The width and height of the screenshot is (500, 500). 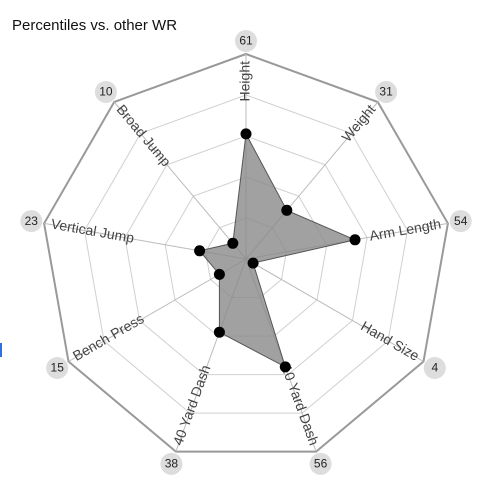 What do you see at coordinates (192, 405) in the screenshot?
I see `axis-label-6: 40 Yard Dash` at bounding box center [192, 405].